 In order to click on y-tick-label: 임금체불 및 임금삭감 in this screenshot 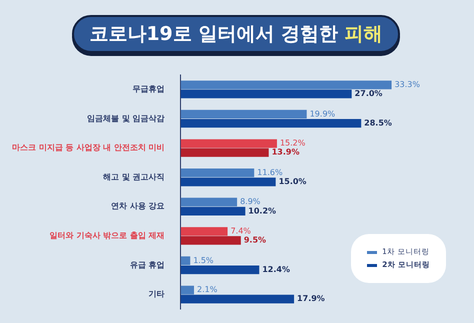, I will do `click(126, 118)`.